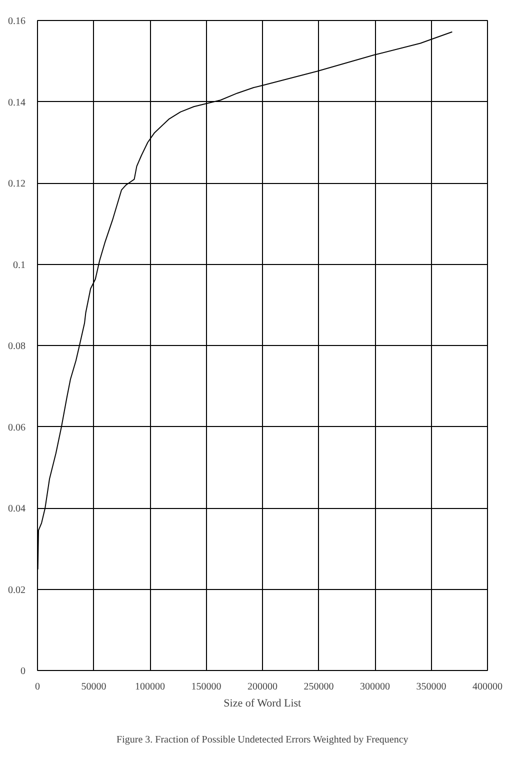 Image resolution: width=517 pixels, height=765 pixels. I want to click on x-axis-title: Size of Word List, so click(263, 704).